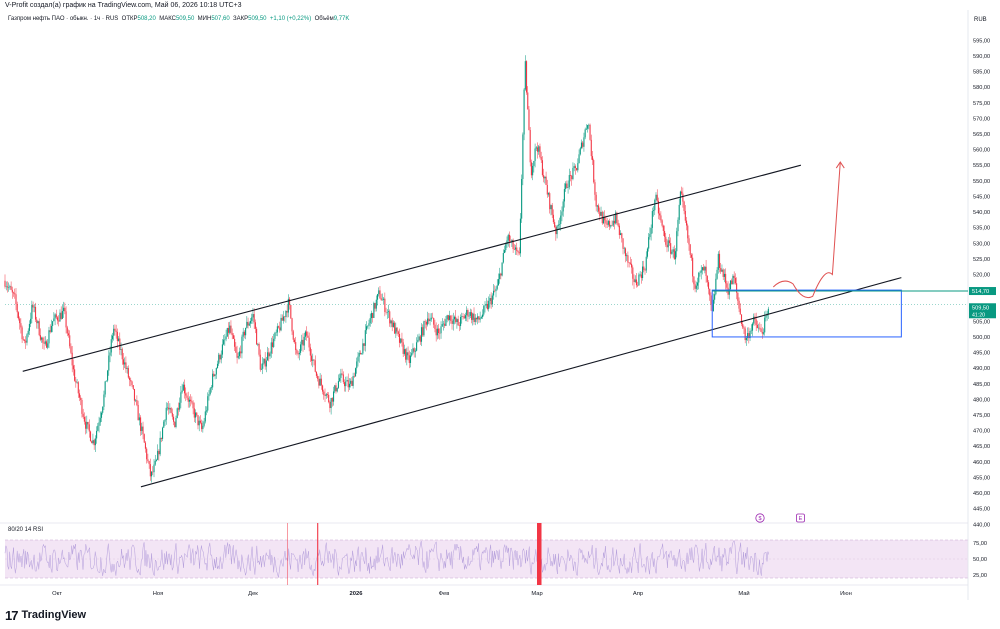 Image resolution: width=1000 pixels, height=629 pixels. I want to click on support-zone-rectangle, so click(806, 313).